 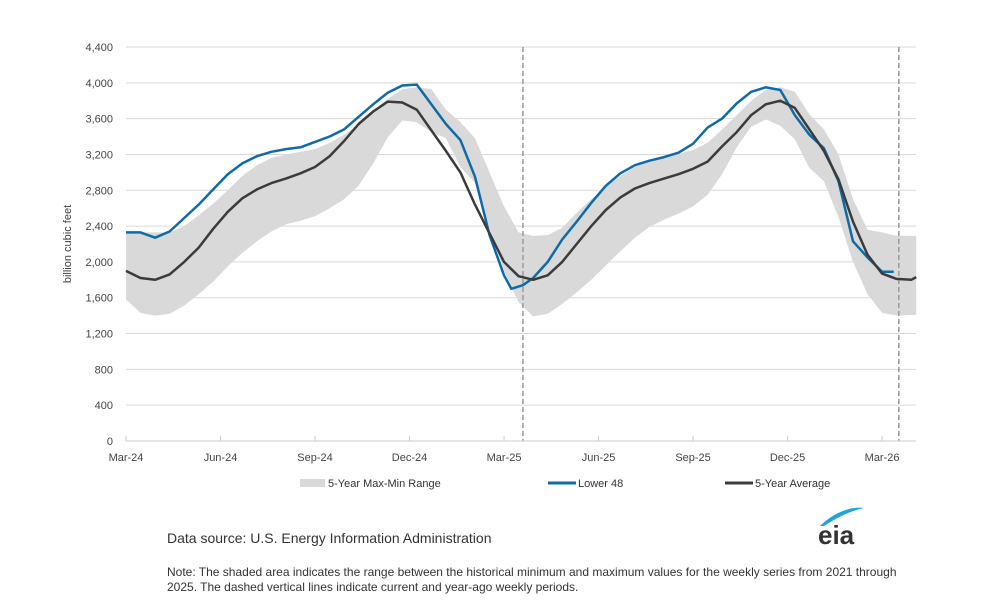 I want to click on legend-label-average: 5-Year Average, so click(x=792, y=484).